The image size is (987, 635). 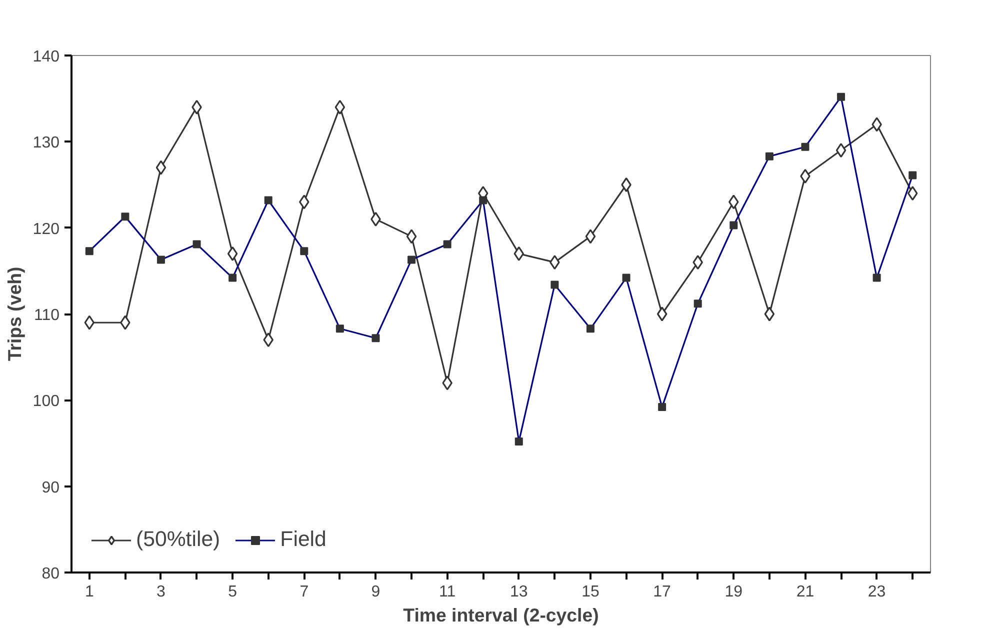 I want to click on legend-label: Field, so click(x=303, y=539).